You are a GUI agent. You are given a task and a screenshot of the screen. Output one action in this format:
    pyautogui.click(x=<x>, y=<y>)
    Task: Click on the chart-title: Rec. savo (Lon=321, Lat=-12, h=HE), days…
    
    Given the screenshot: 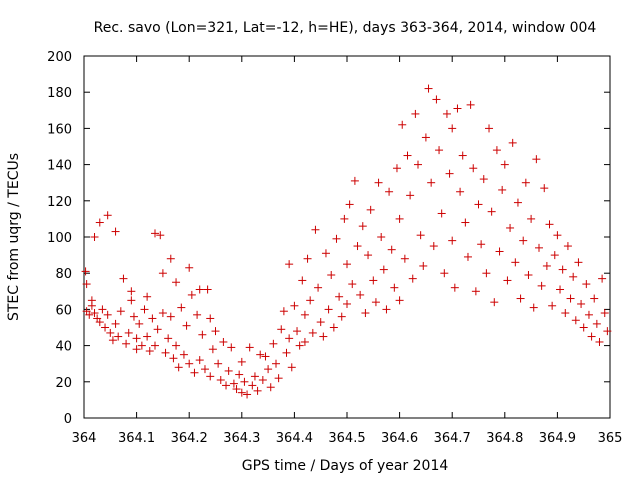 What is the action you would take?
    pyautogui.click(x=345, y=28)
    